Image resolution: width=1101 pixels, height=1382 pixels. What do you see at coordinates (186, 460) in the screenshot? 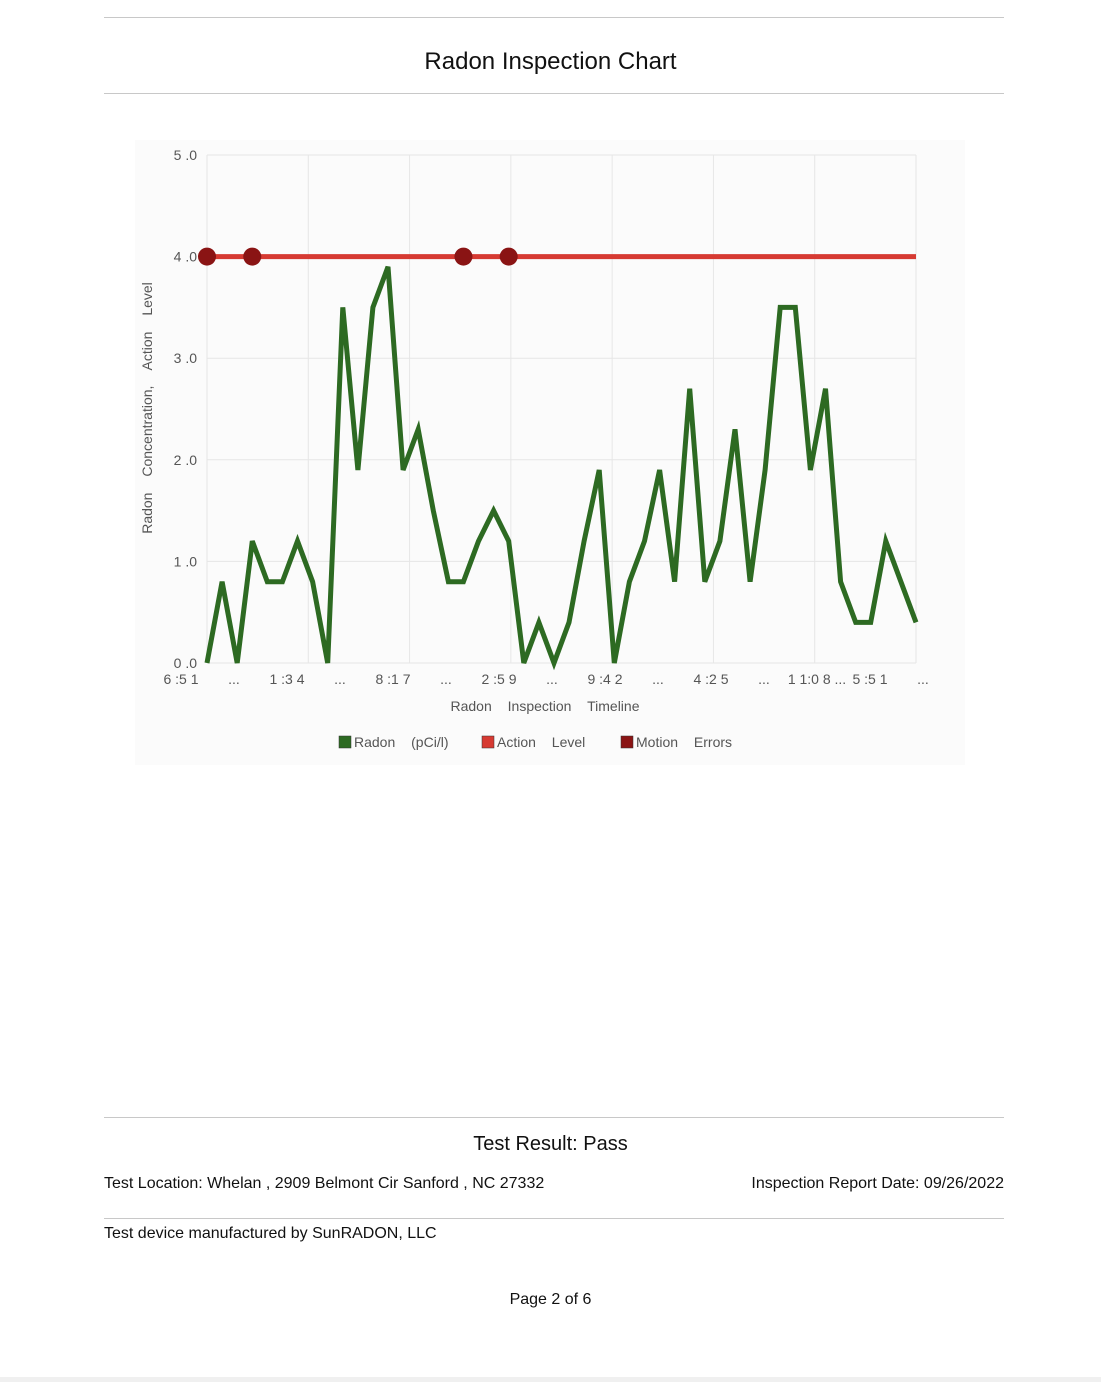
I see `y-tick-label: 2 .0` at bounding box center [186, 460].